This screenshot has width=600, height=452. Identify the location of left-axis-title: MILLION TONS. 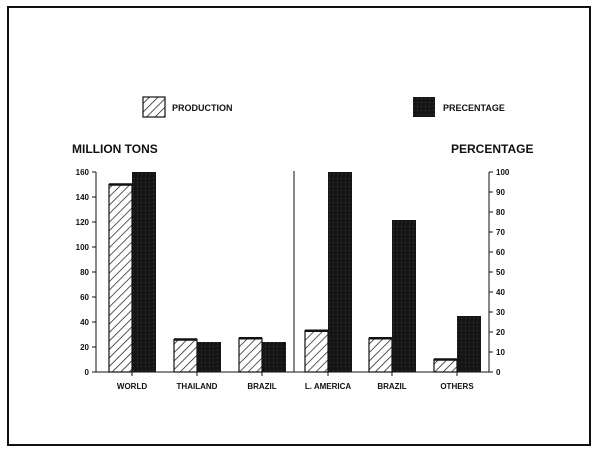
(115, 149).